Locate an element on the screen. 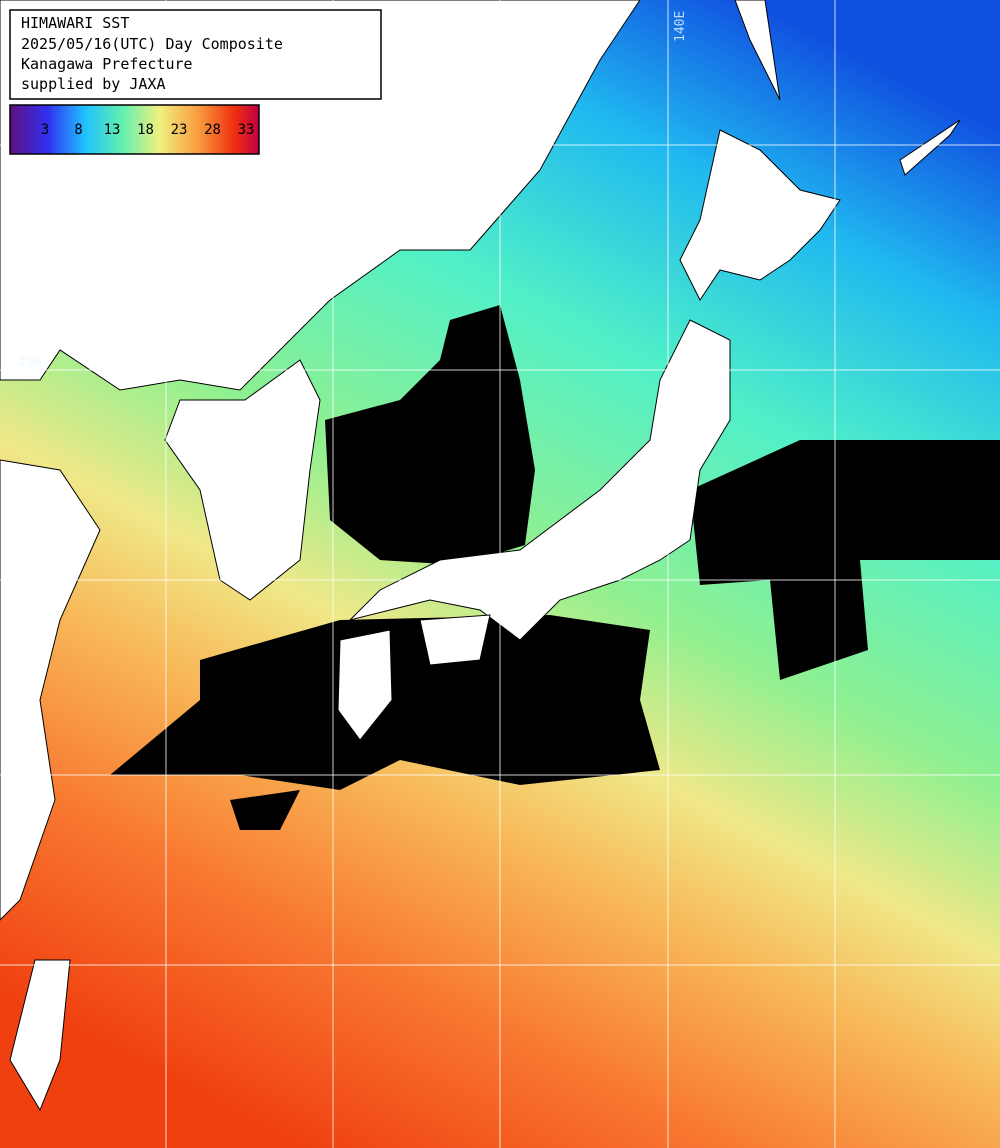 This screenshot has width=1000, height=1148. color-scale-label: 8 is located at coordinates (78, 130).